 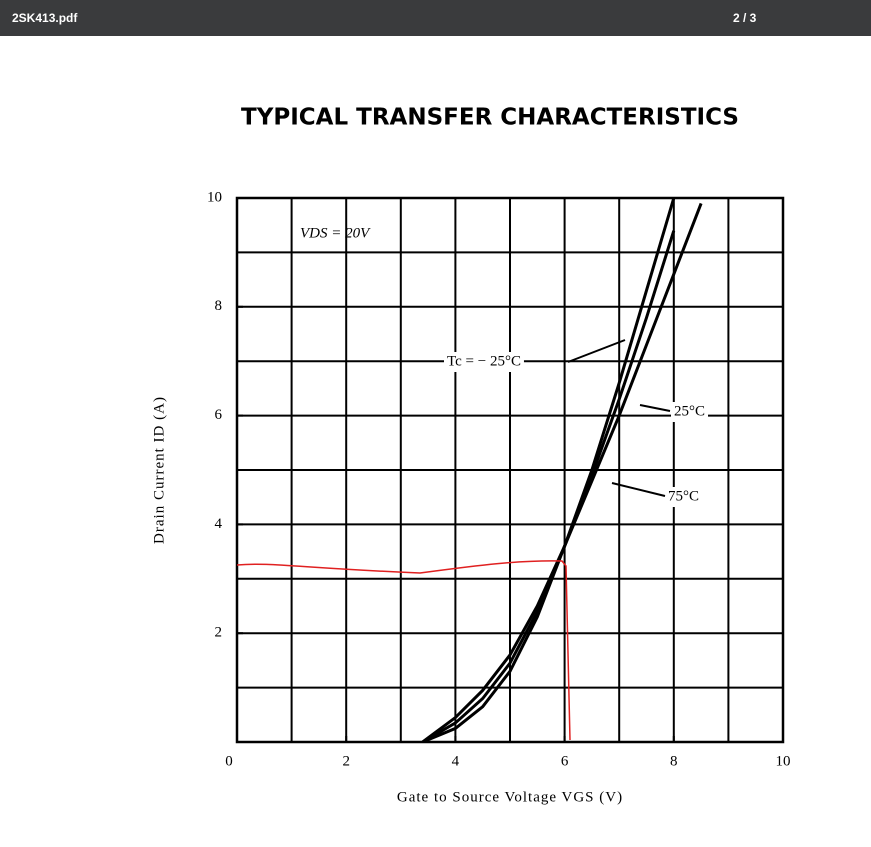 I want to click on annotation-bg, so click(x=344, y=234).